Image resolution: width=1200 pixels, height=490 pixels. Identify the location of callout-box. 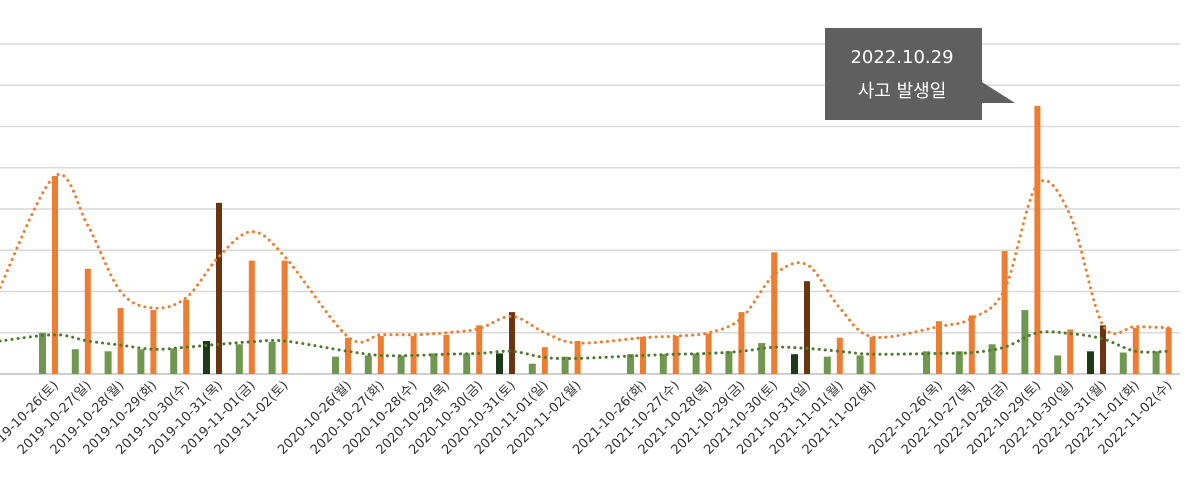
(920, 74).